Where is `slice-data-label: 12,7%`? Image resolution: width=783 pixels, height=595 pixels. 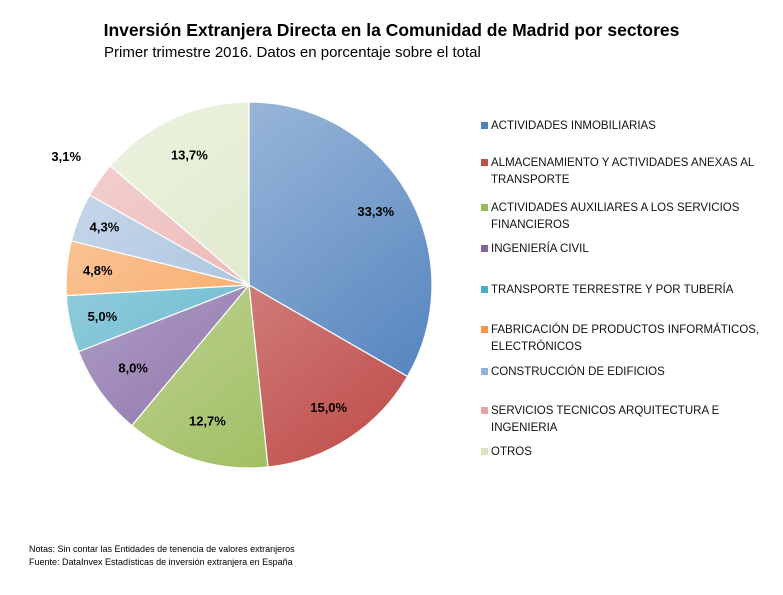 slice-data-label: 12,7% is located at coordinates (207, 421).